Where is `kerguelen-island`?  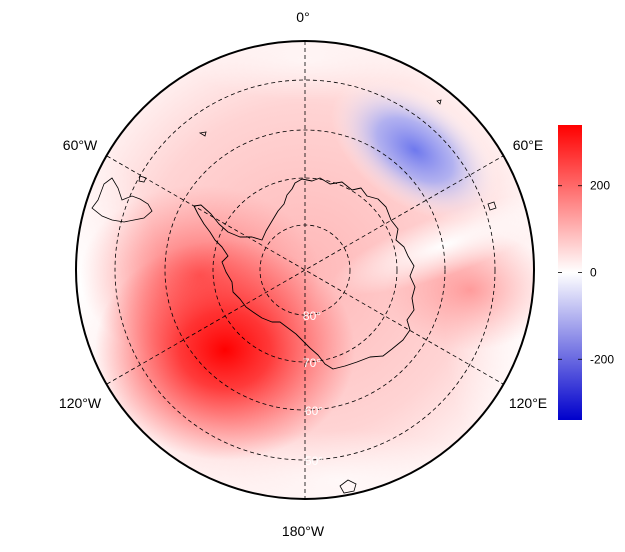
kerguelen-island is located at coordinates (492, 206).